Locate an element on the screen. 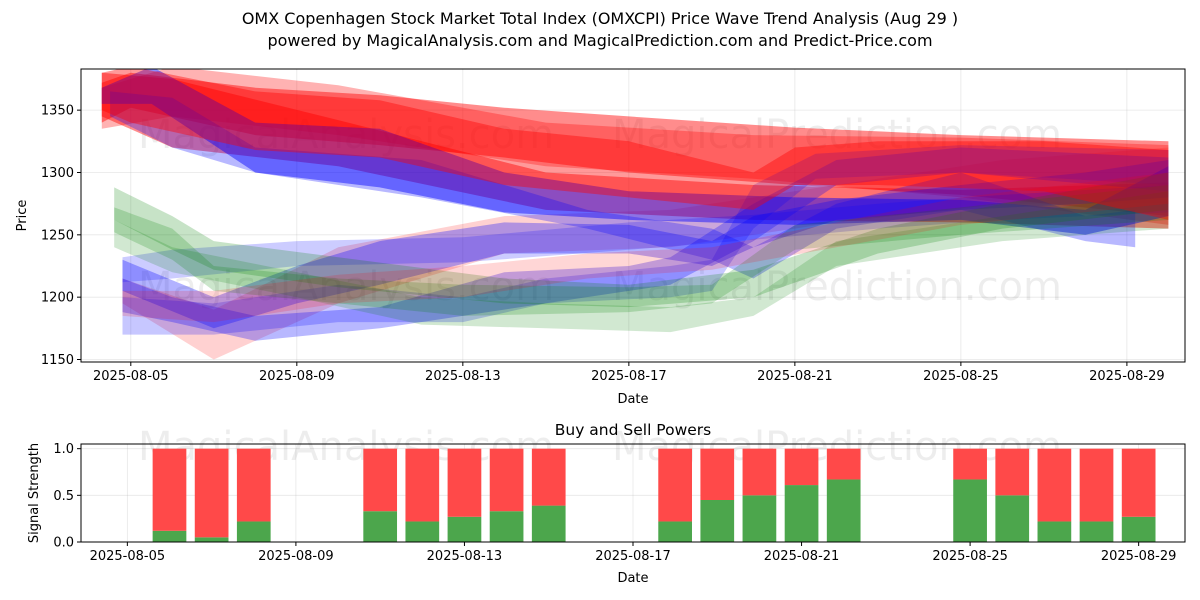 The width and height of the screenshot is (1200, 600). y-tick-label: 1200 is located at coordinates (57, 298).